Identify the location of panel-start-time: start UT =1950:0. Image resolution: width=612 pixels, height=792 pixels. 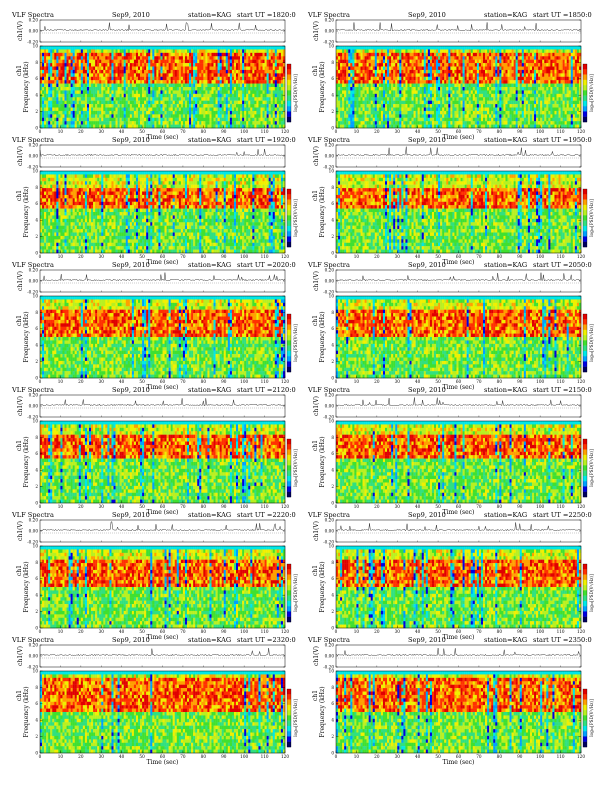
(562, 140).